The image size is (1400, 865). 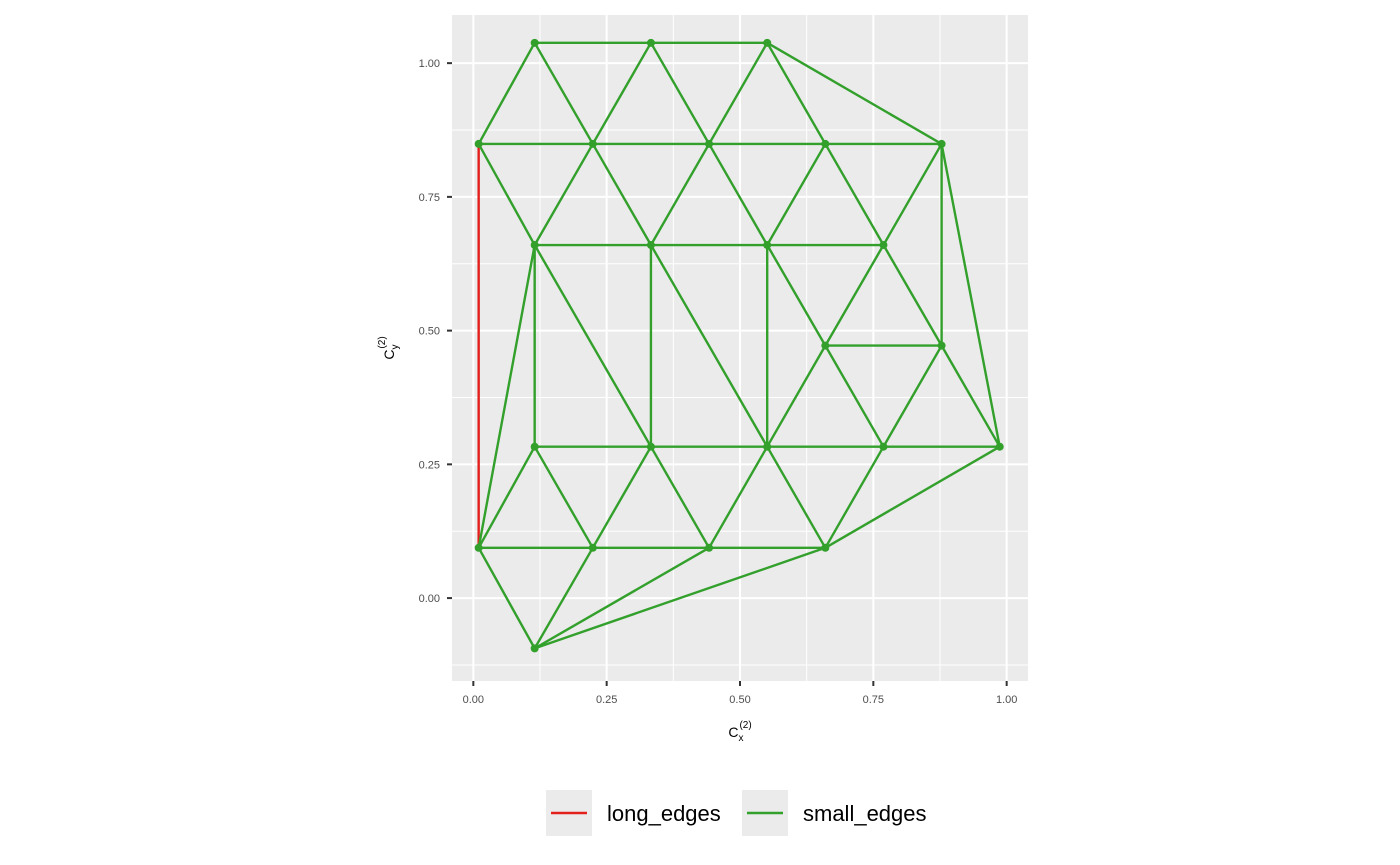 I want to click on y-tick-label: 0.00, so click(x=429, y=599).